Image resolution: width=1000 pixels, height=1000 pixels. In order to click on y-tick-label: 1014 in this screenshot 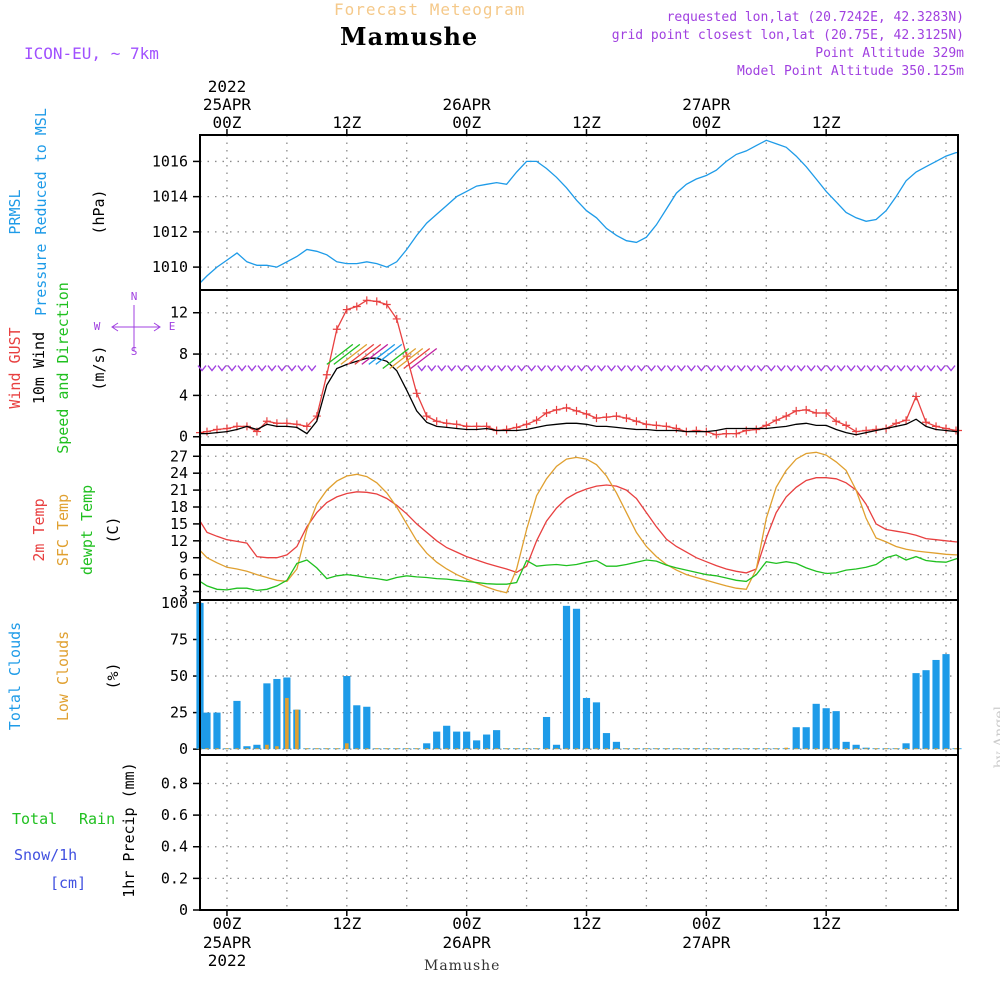, I will do `click(170, 197)`.